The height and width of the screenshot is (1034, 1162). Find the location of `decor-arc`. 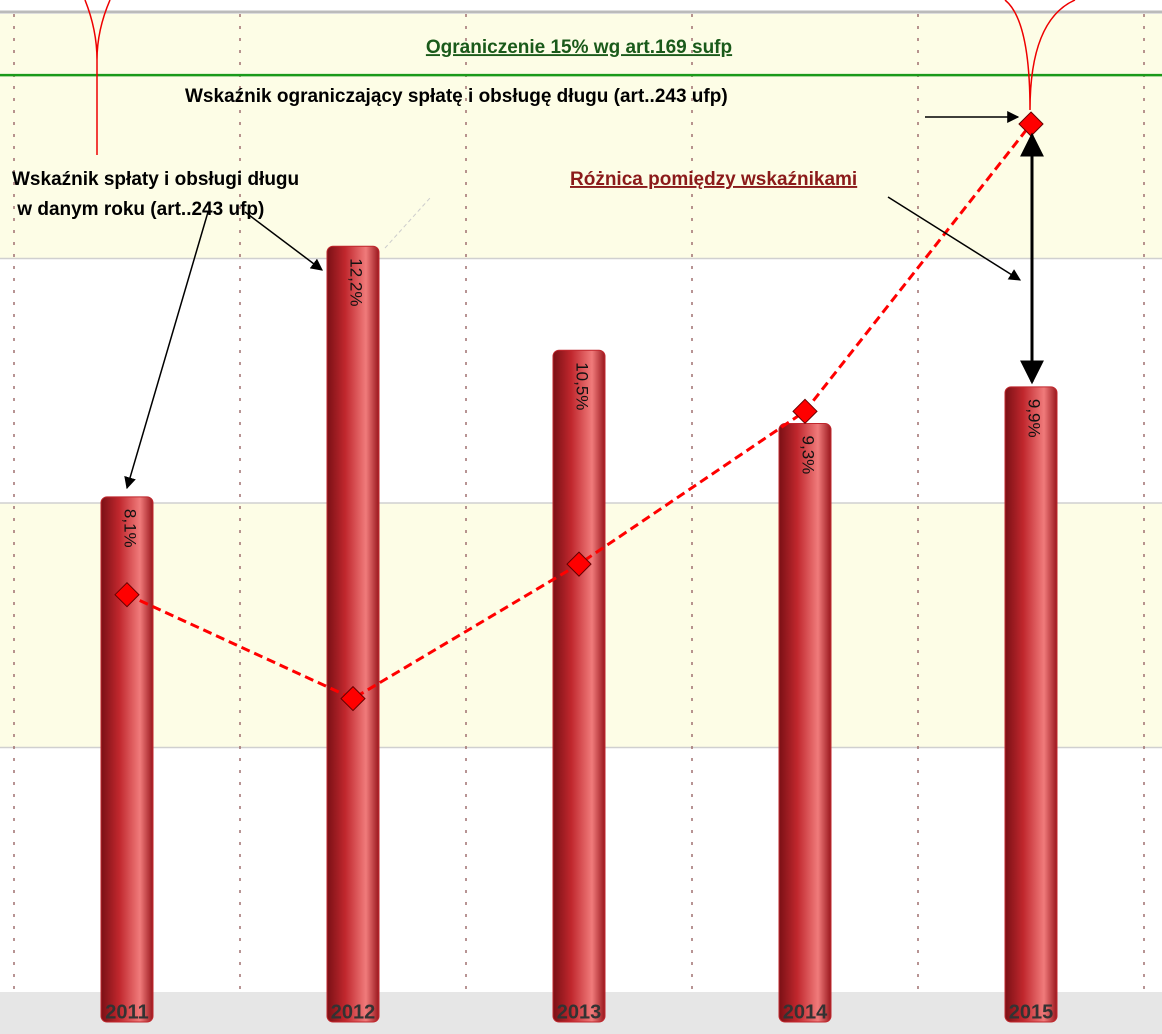

decor-arc is located at coordinates (1040, 55).